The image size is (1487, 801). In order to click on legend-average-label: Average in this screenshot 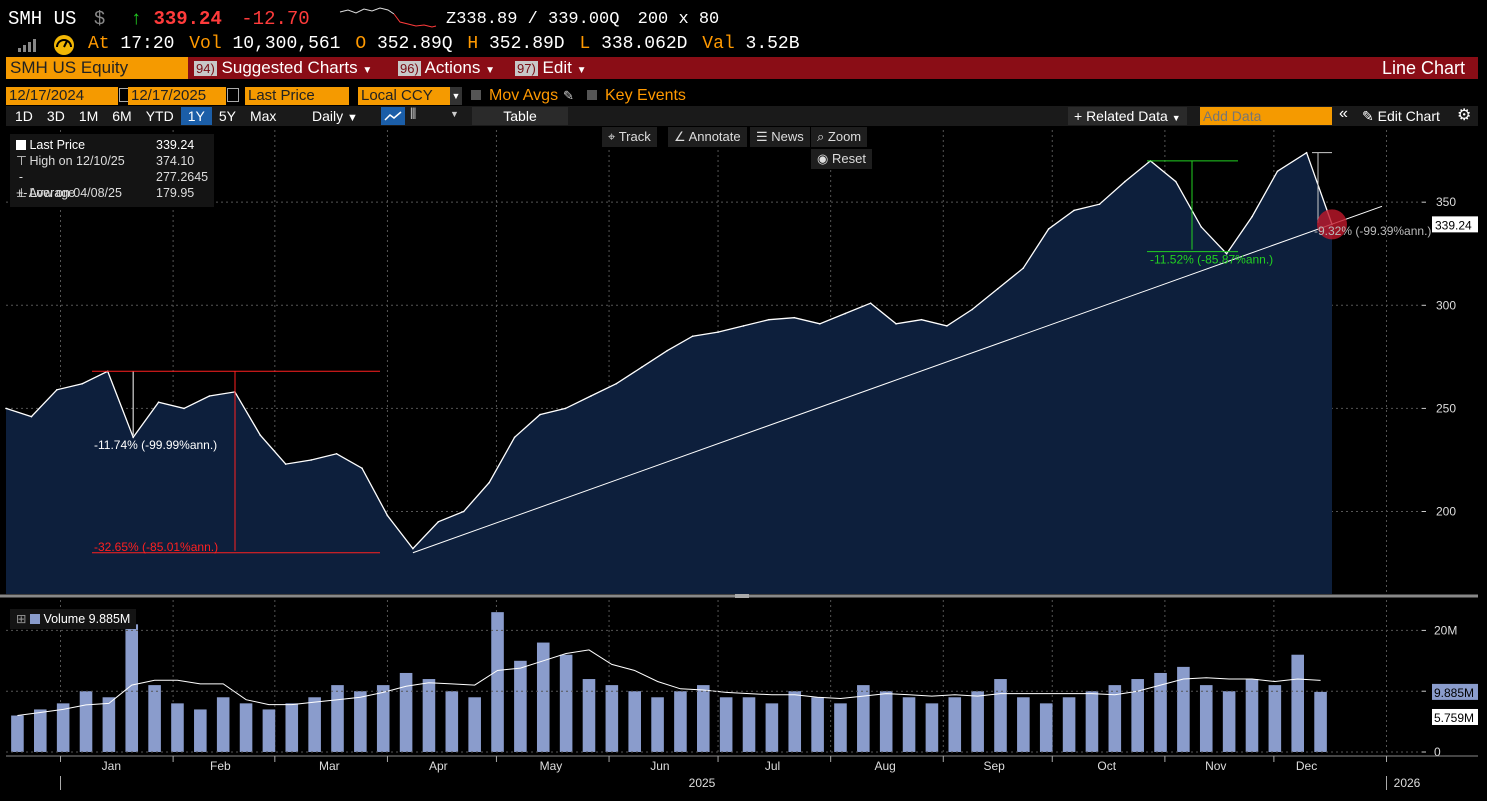, I will do `click(52, 193)`.